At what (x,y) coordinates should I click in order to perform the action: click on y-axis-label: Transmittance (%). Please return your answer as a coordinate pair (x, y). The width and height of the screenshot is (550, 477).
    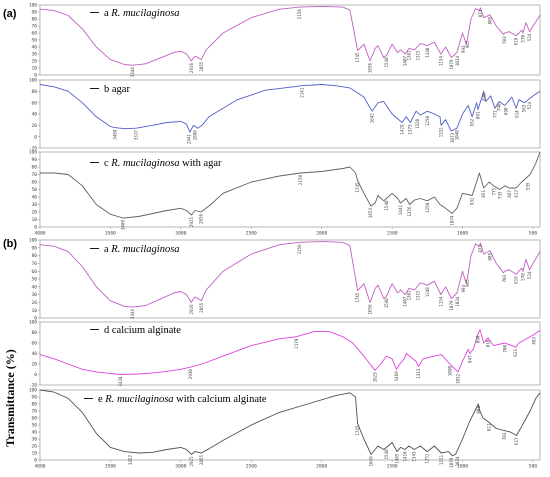
    Looking at the image, I should click on (10, 397).